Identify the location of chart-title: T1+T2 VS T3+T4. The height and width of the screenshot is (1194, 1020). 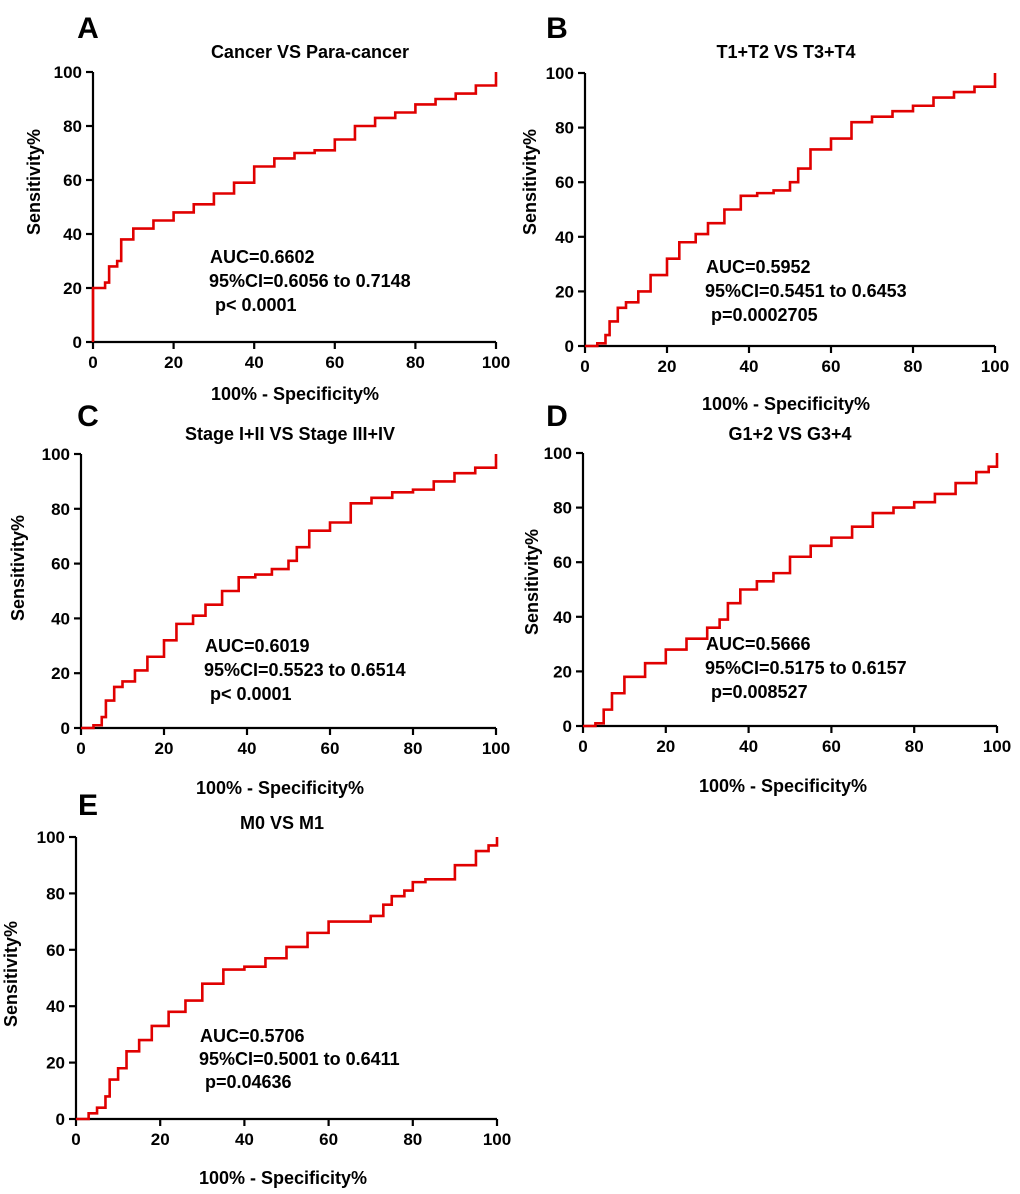
(785, 52).